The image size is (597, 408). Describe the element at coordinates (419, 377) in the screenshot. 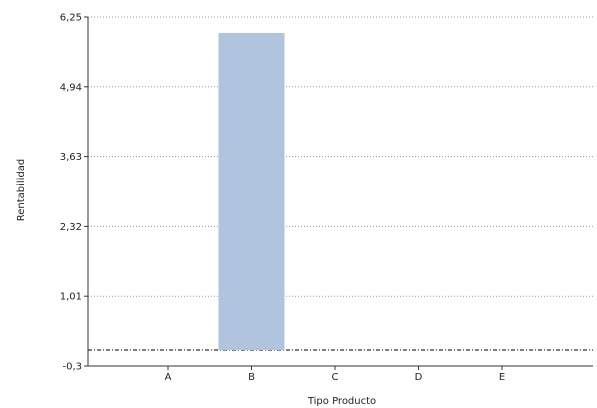

I see `x-tick-label: D` at that location.